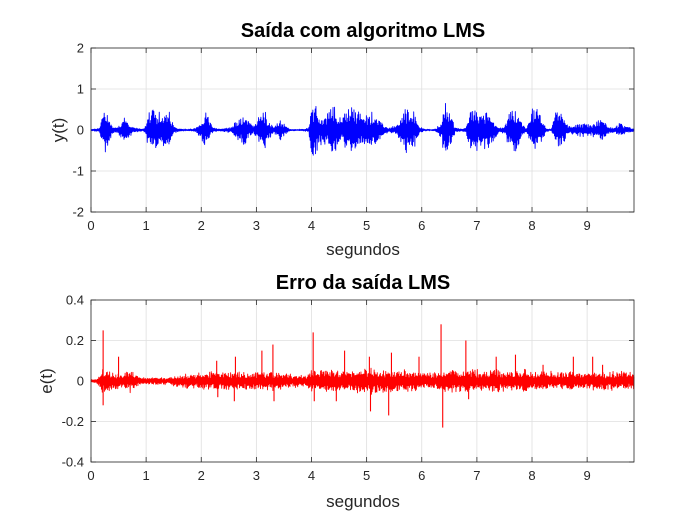 Image resolution: width=700 pixels, height=525 pixels. What do you see at coordinates (363, 501) in the screenshot?
I see `bottom-x-axis-label: segundos` at bounding box center [363, 501].